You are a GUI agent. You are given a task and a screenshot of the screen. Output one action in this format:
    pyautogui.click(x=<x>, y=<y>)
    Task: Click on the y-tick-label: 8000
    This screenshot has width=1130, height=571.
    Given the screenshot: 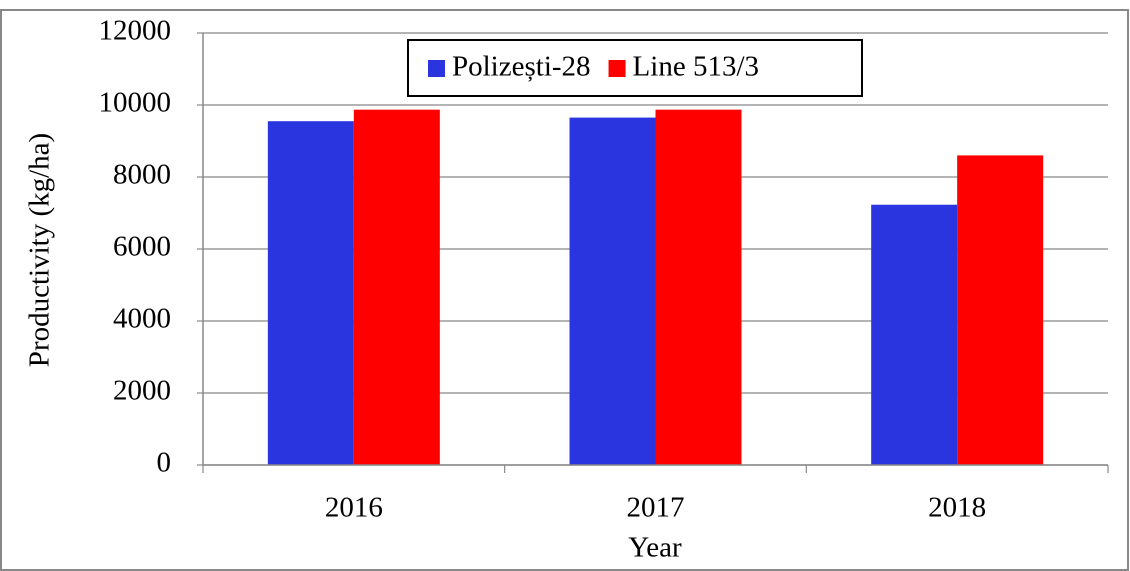 What is the action you would take?
    pyautogui.click(x=142, y=175)
    